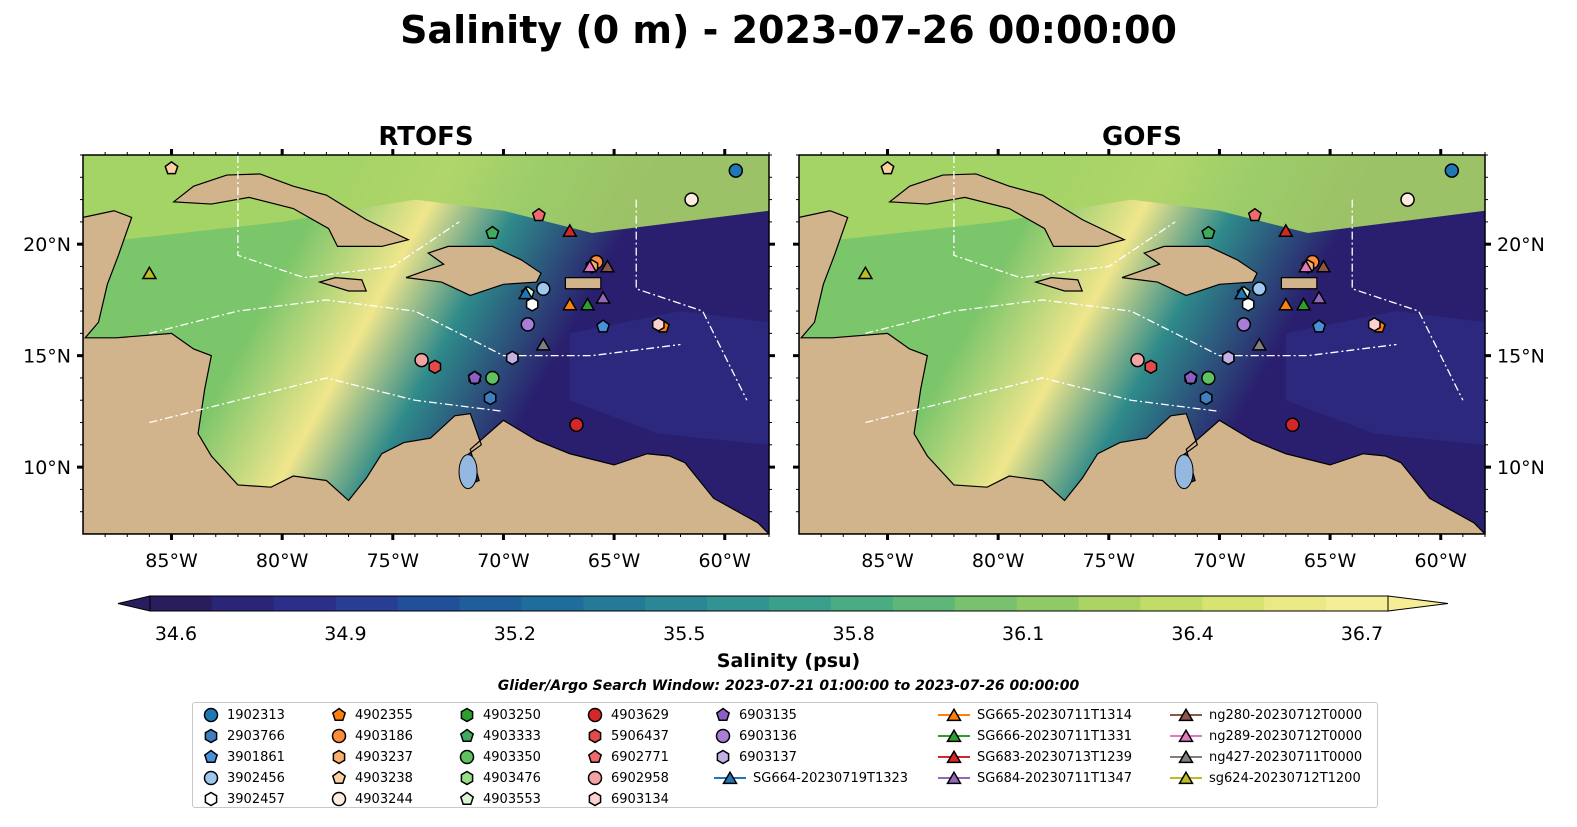  I want to click on legend-item: 6902771, so click(627, 757).